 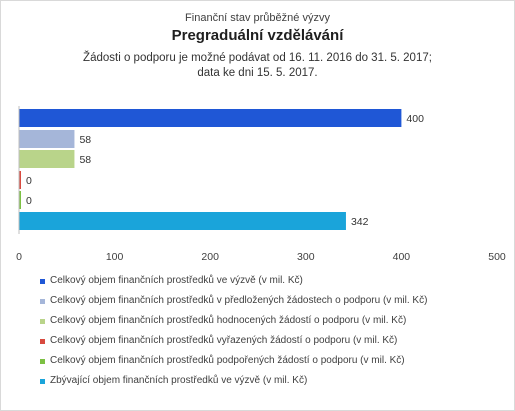 I want to click on x-tick-200: 200, so click(x=210, y=257).